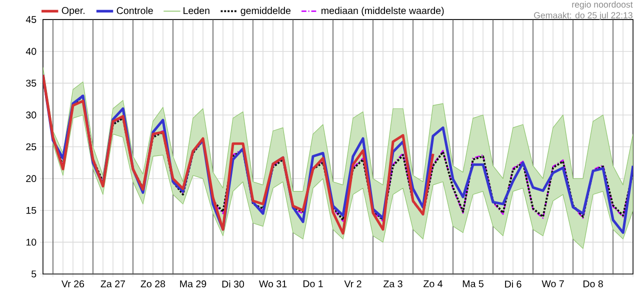 Image resolution: width=635 pixels, height=294 pixels. Describe the element at coordinates (272, 284) in the screenshot. I see `x-tick-label: Wo 31` at that location.